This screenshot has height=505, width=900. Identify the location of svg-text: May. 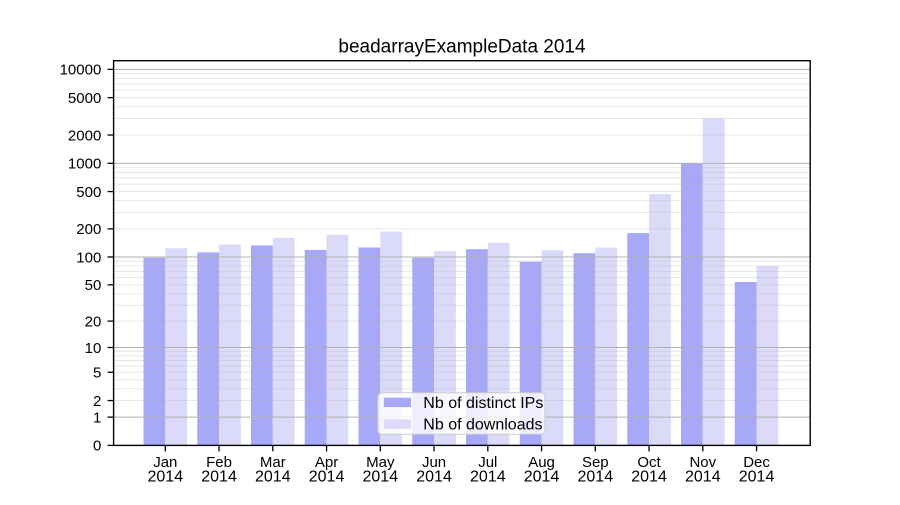
(380, 462).